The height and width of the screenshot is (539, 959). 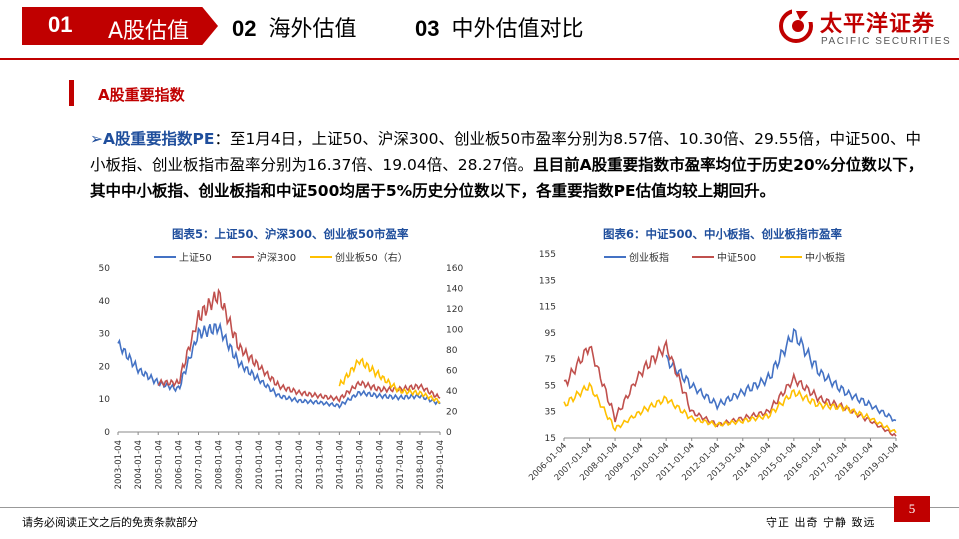 I want to click on x-tick-label: 2010-01-04, so click(x=260, y=464).